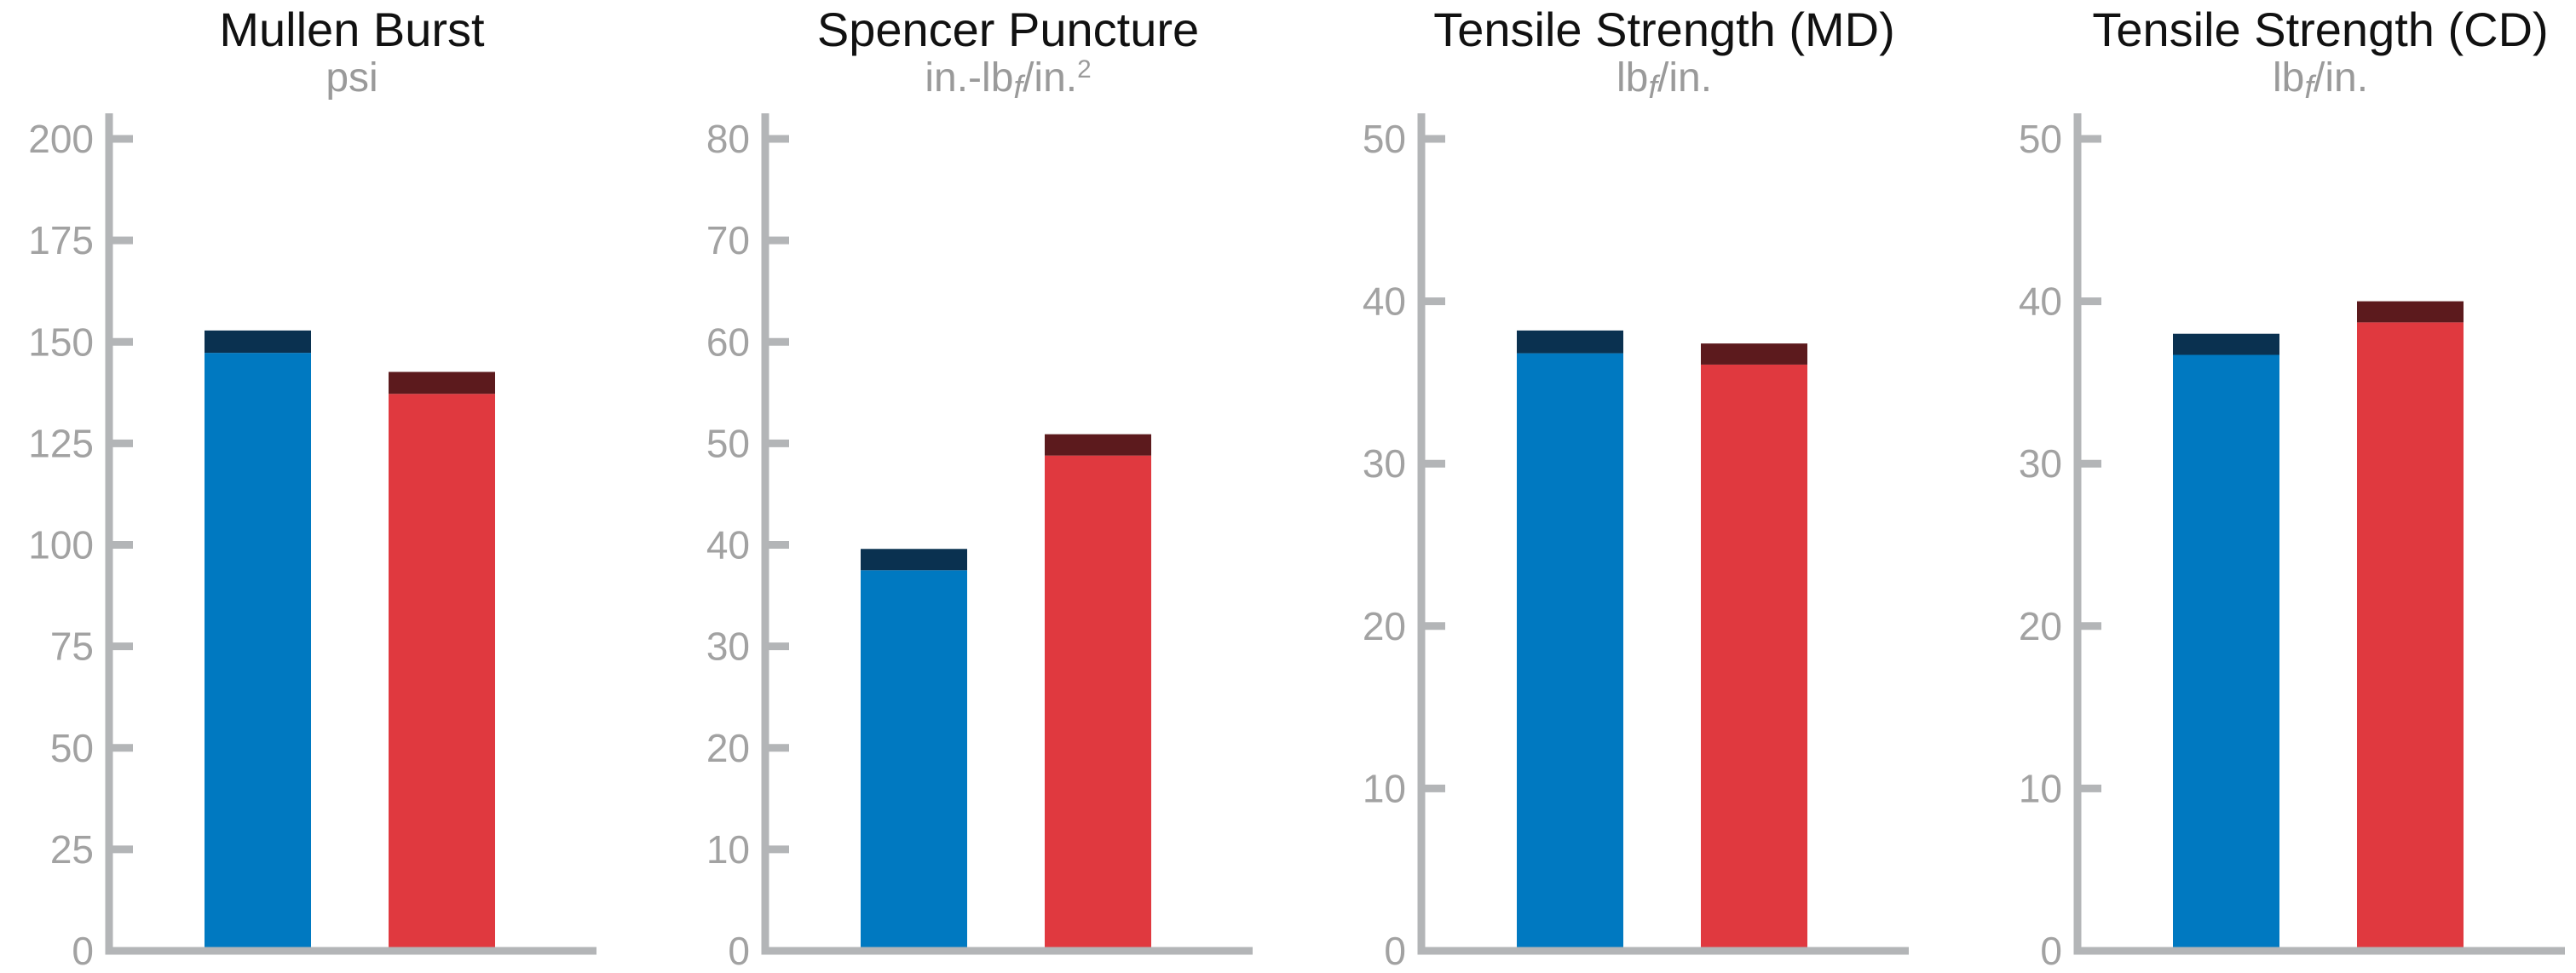 The width and height of the screenshot is (2576, 973). I want to click on y-tick-label: 60, so click(728, 342).